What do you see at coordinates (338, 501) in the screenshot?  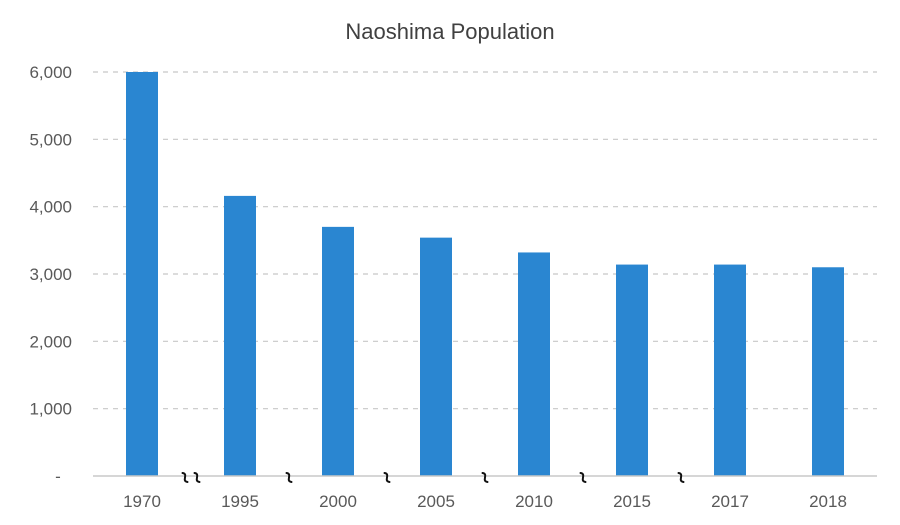 I see `x-tick-label: 2000` at bounding box center [338, 501].